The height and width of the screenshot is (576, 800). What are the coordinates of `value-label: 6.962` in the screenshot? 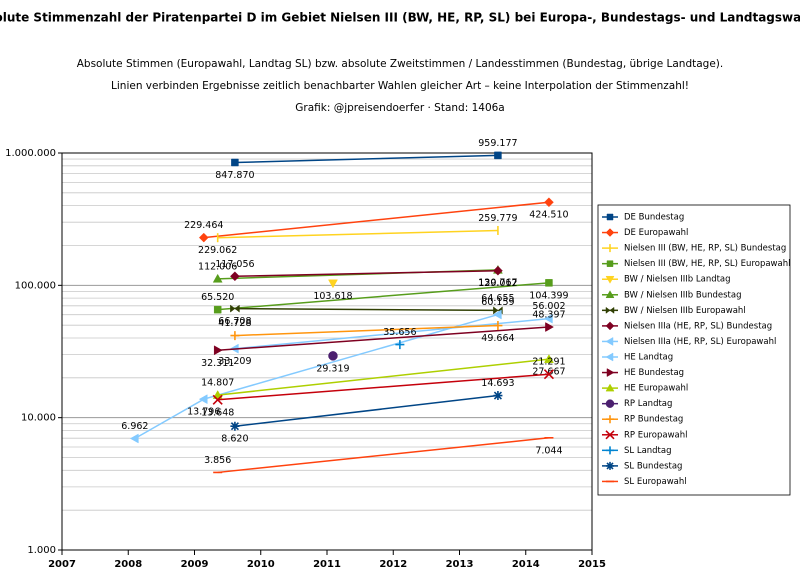 It's located at (134, 426).